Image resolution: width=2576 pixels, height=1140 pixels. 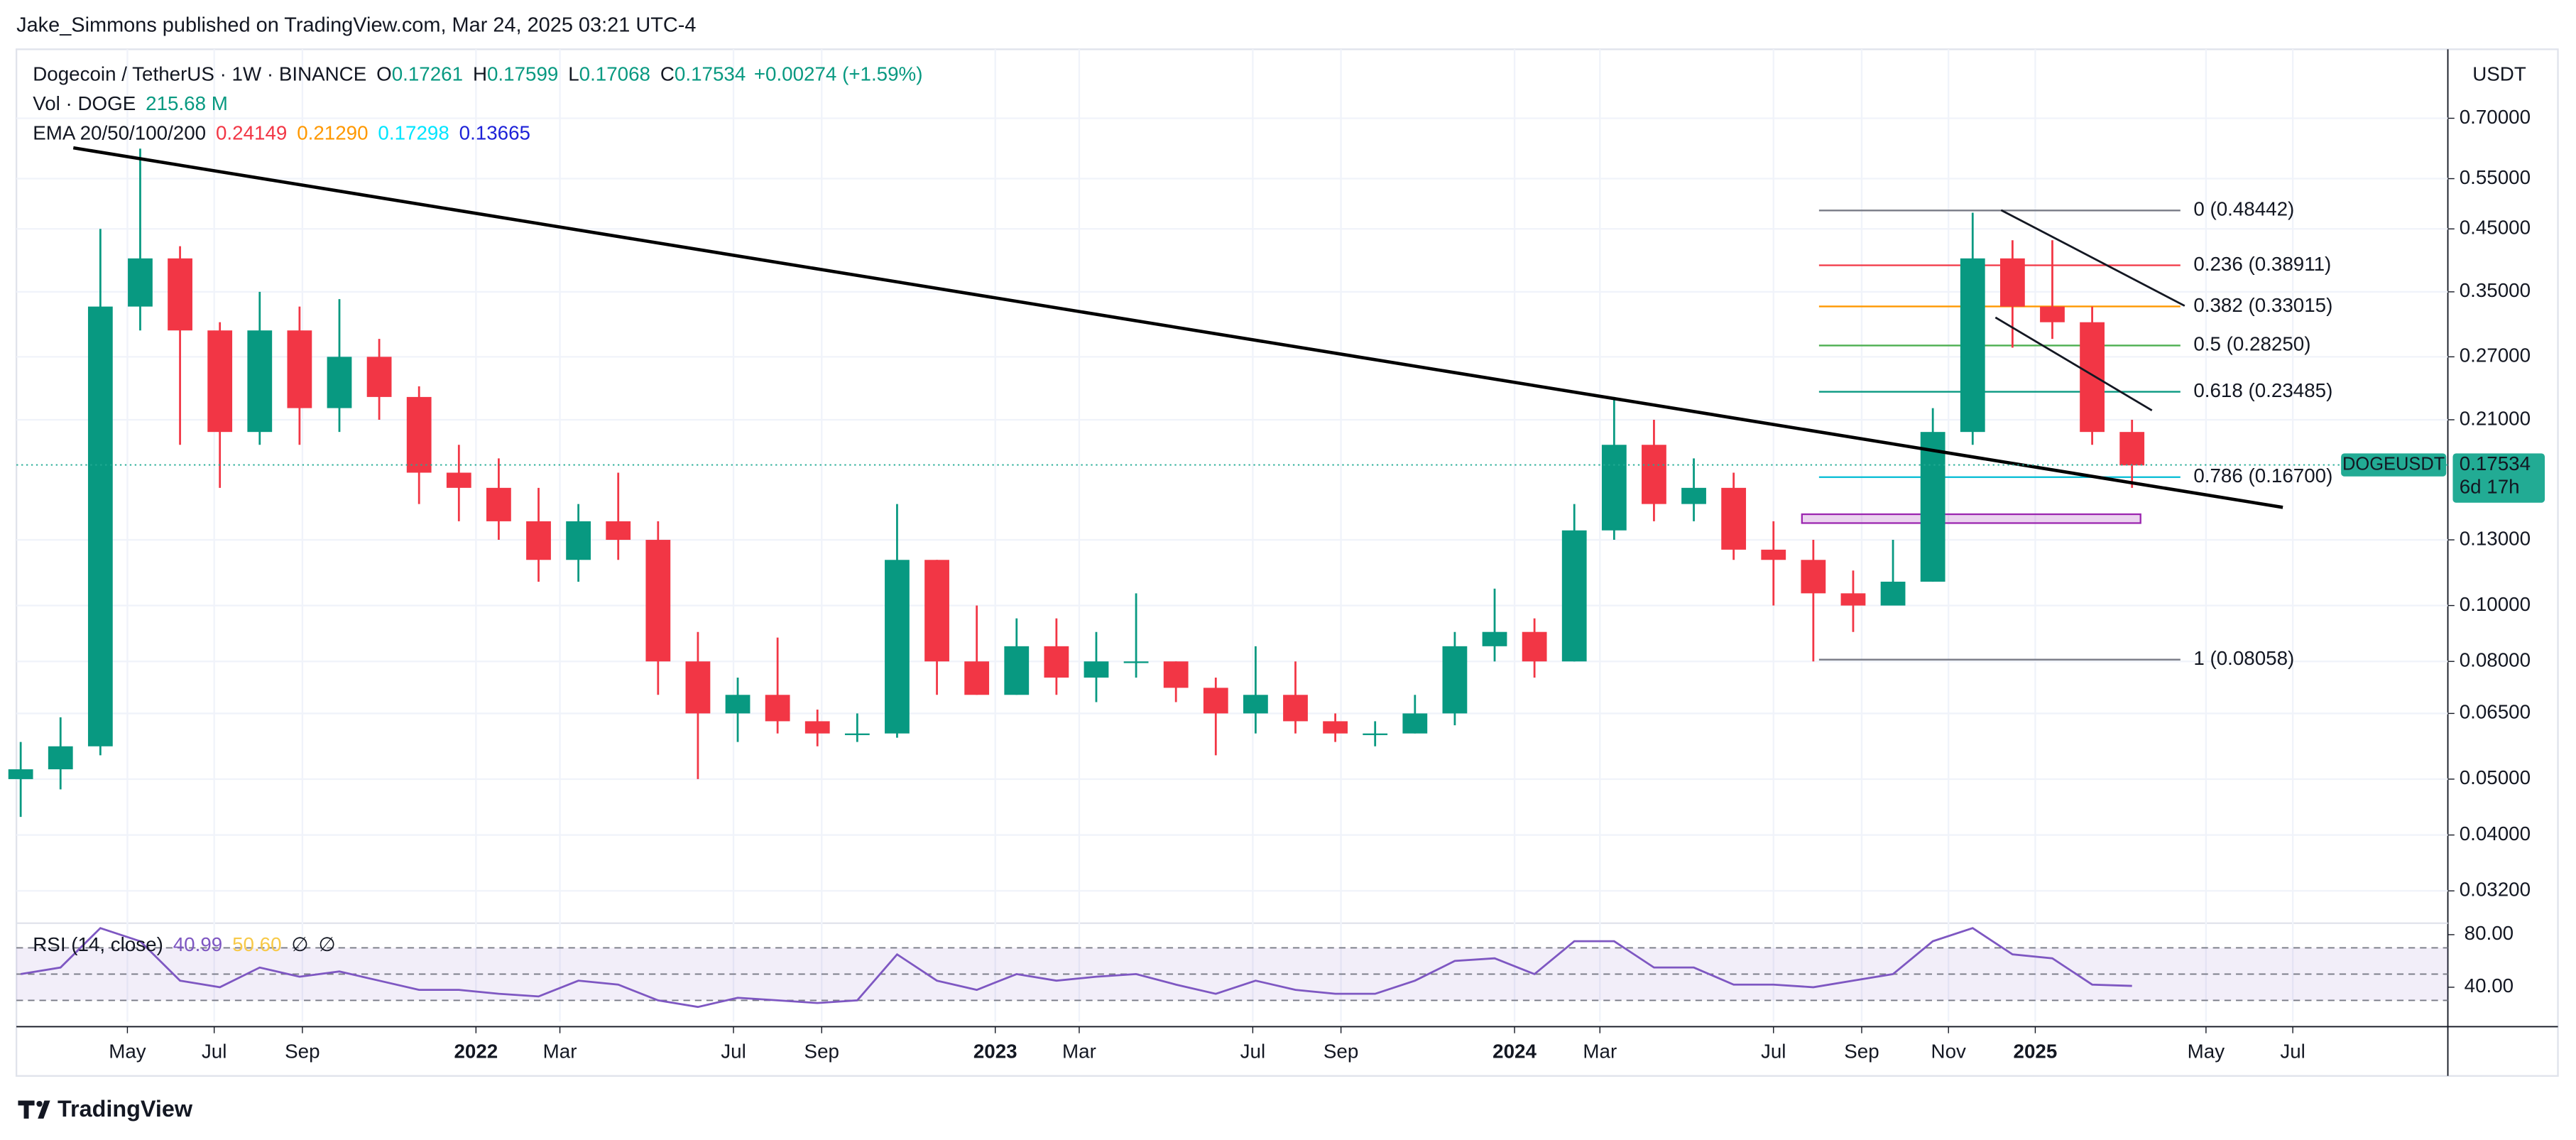 I want to click on ohlc-value: 0.17261, so click(x=427, y=74).